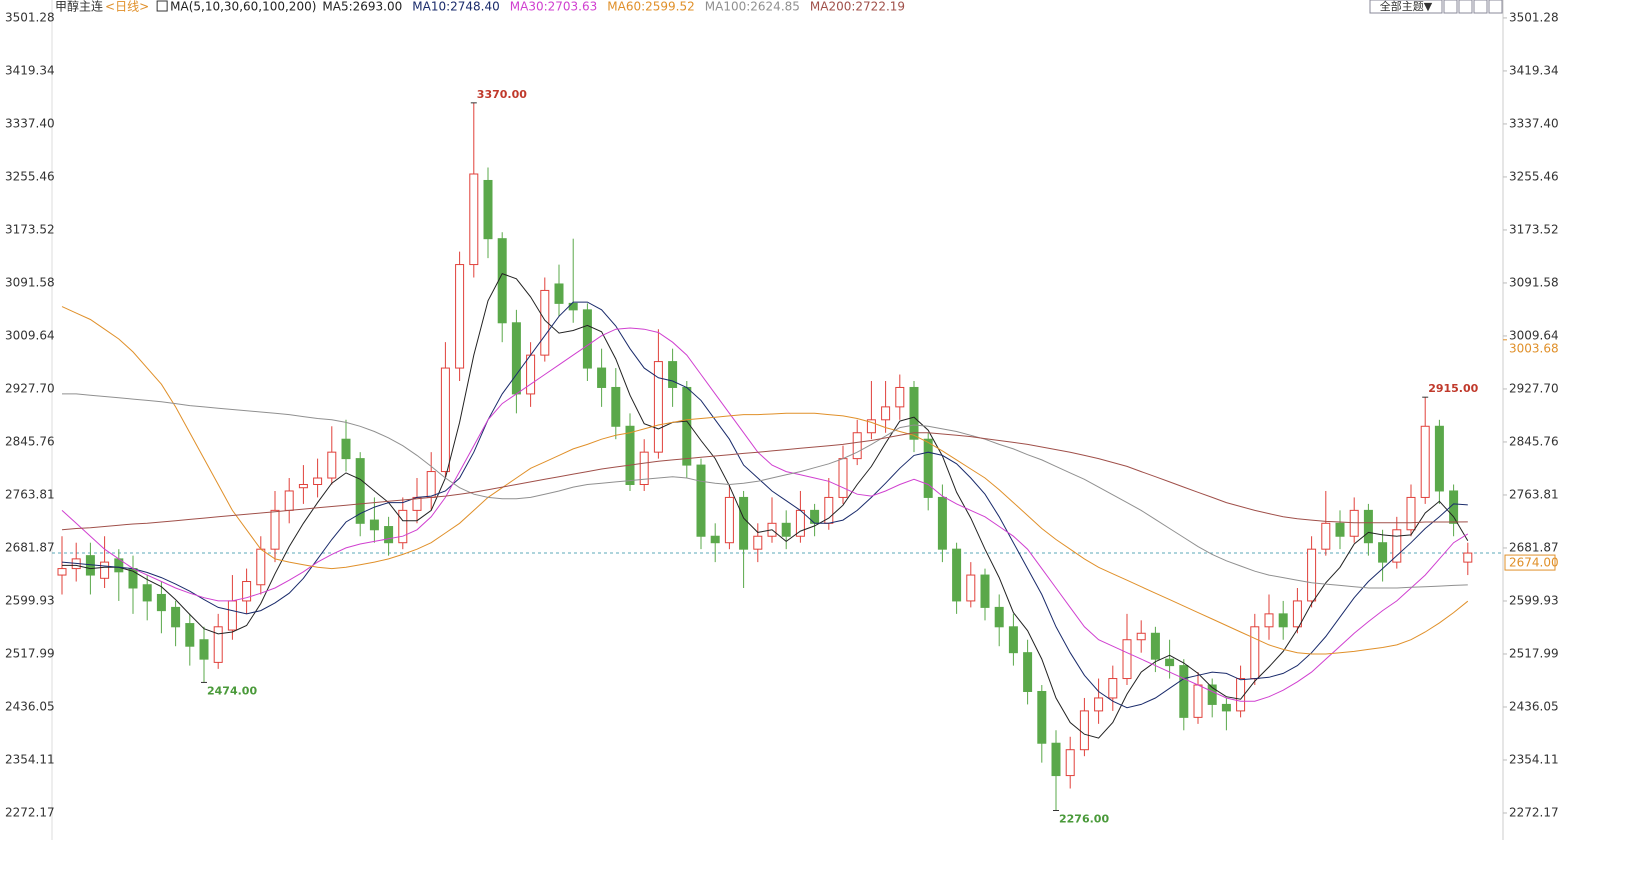 This screenshot has width=1625, height=871. What do you see at coordinates (1534, 123) in the screenshot?
I see `y-tick-label-right: 3337.40` at bounding box center [1534, 123].